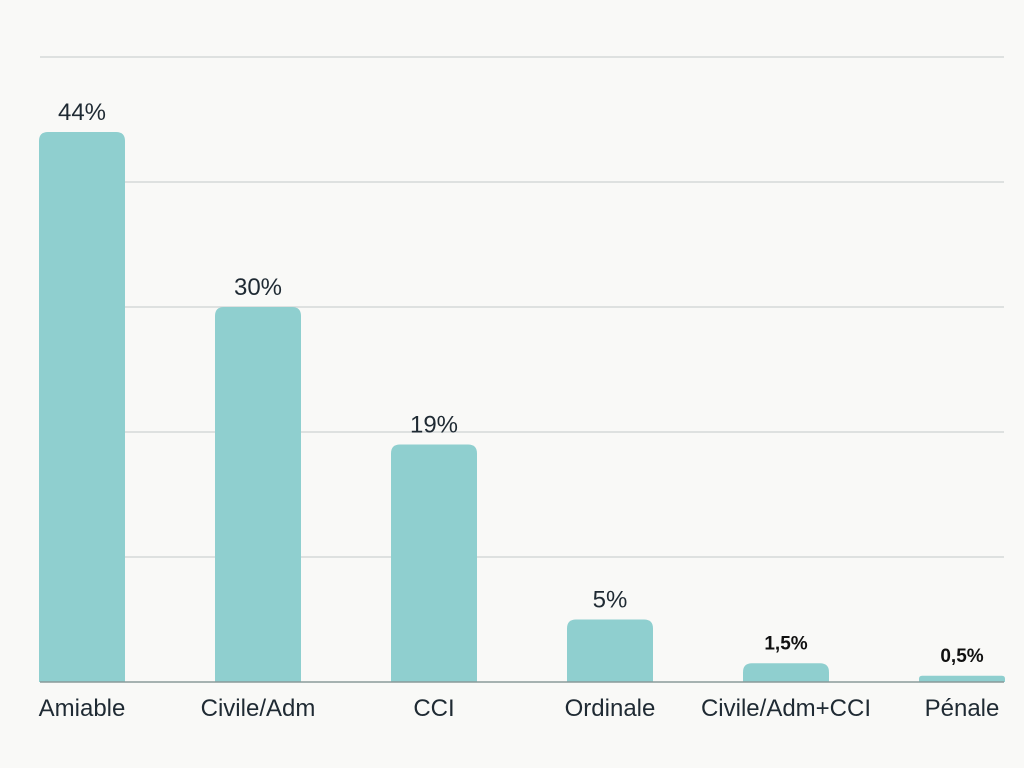 The width and height of the screenshot is (1024, 768). What do you see at coordinates (610, 600) in the screenshot?
I see `value-label-4: 5%` at bounding box center [610, 600].